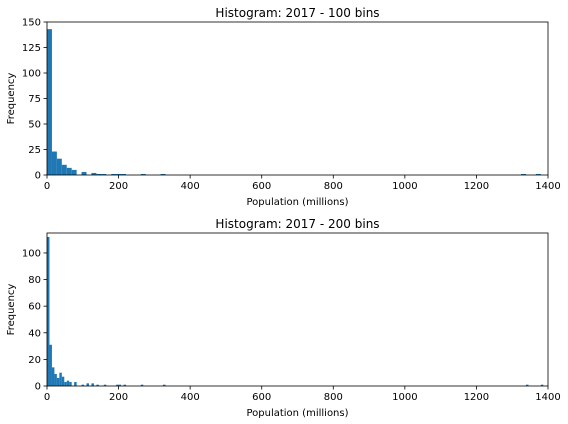  What do you see at coordinates (34, 99) in the screenshot?
I see `y-tick-label: 75` at bounding box center [34, 99].